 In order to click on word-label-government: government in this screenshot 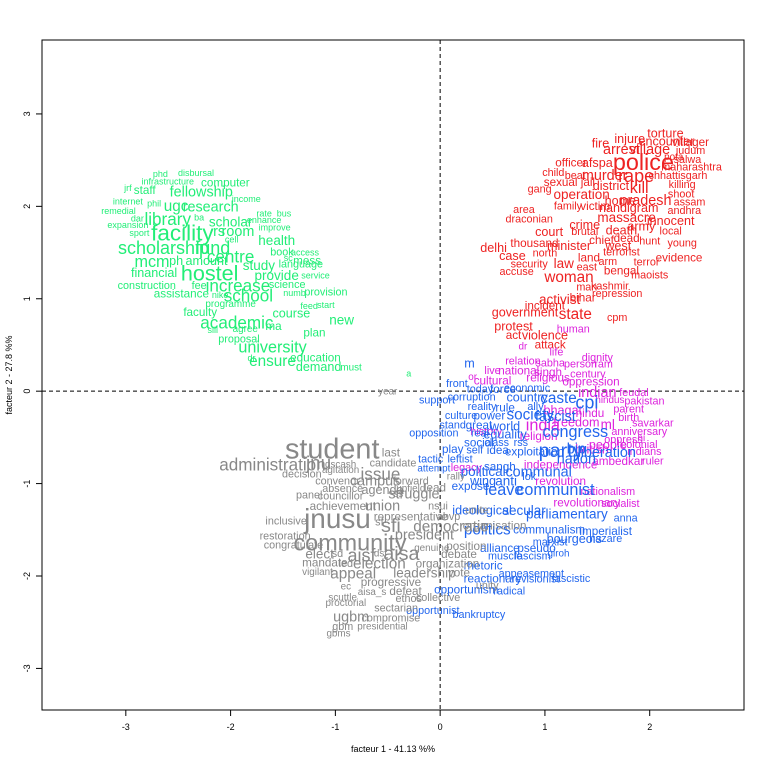, I will do `click(525, 313)`.